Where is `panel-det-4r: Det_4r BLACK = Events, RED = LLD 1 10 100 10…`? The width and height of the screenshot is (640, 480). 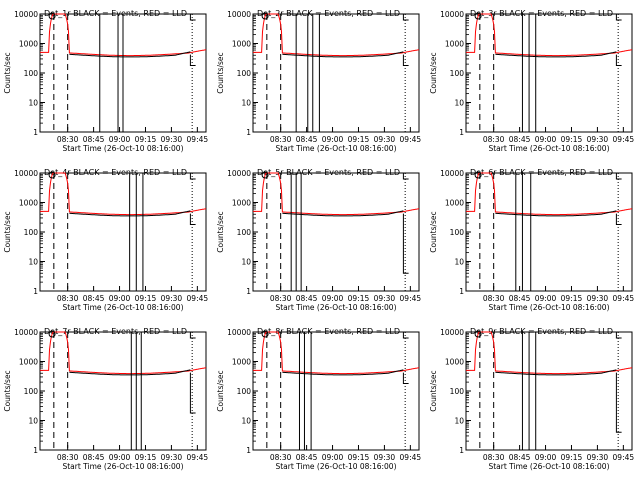
panel-det-4r: Det_4r BLACK = Events, RED = LLD 1 10 100 10… is located at coordinates (105, 240).